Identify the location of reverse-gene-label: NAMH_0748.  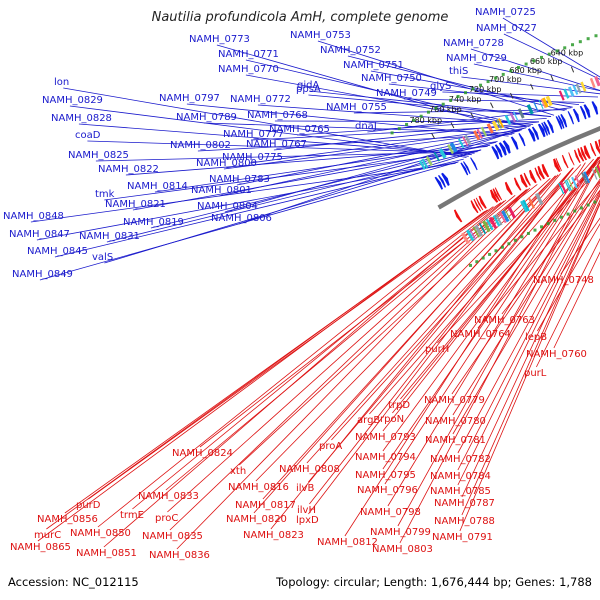
(563, 280).